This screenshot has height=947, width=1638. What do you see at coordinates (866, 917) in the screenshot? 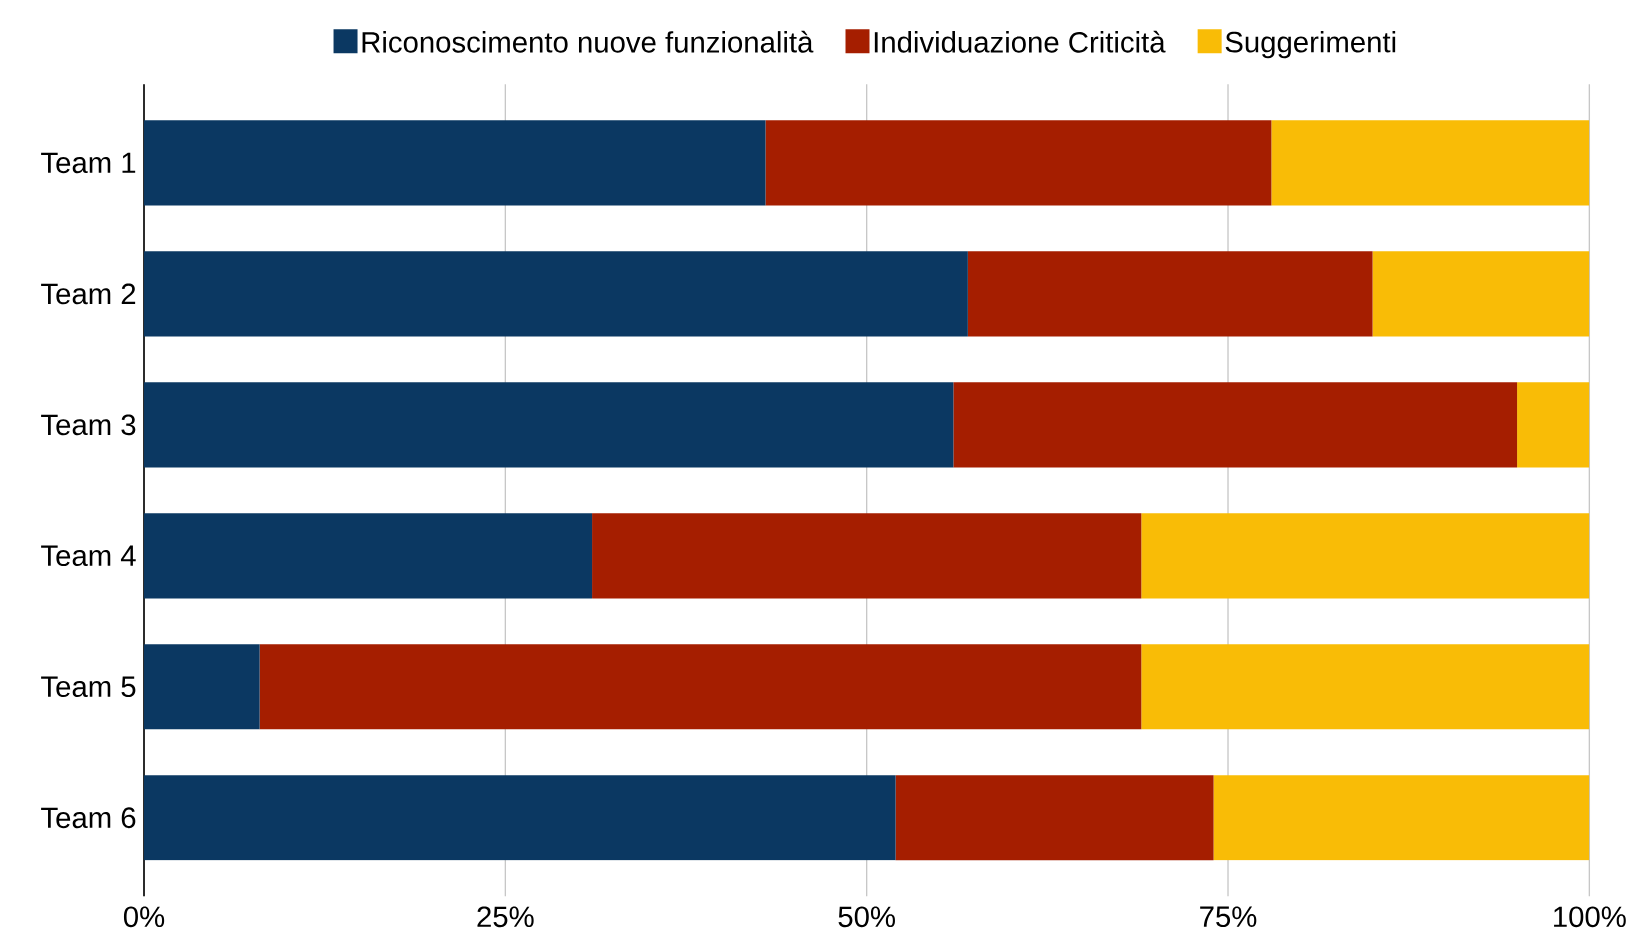
I see `x-tick-label: 50%` at bounding box center [866, 917].